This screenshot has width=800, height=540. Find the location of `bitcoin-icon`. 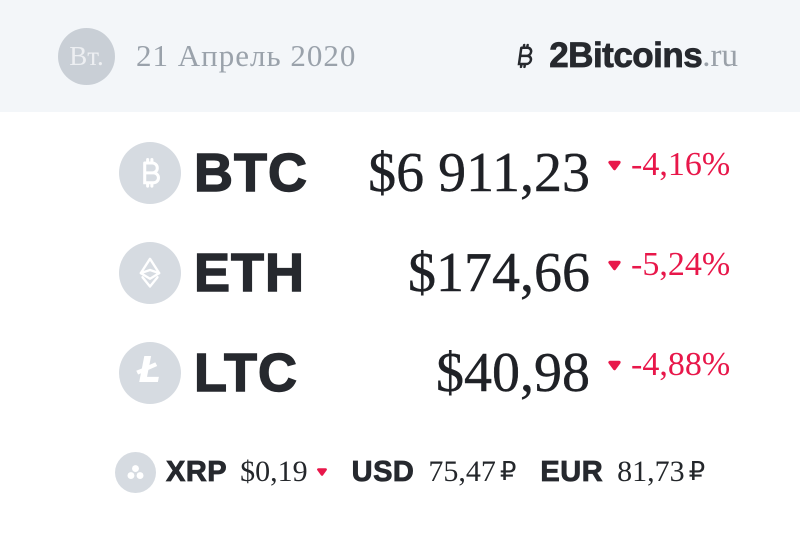

bitcoin-icon is located at coordinates (150, 173).